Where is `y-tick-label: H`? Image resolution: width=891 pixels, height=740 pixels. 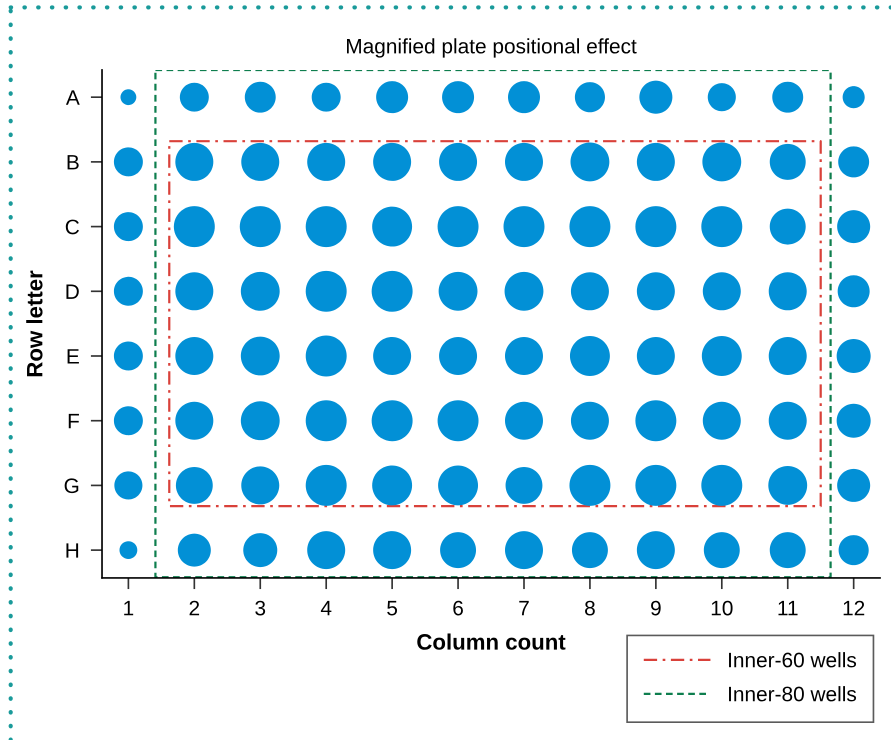 y-tick-label: H is located at coordinates (72, 550).